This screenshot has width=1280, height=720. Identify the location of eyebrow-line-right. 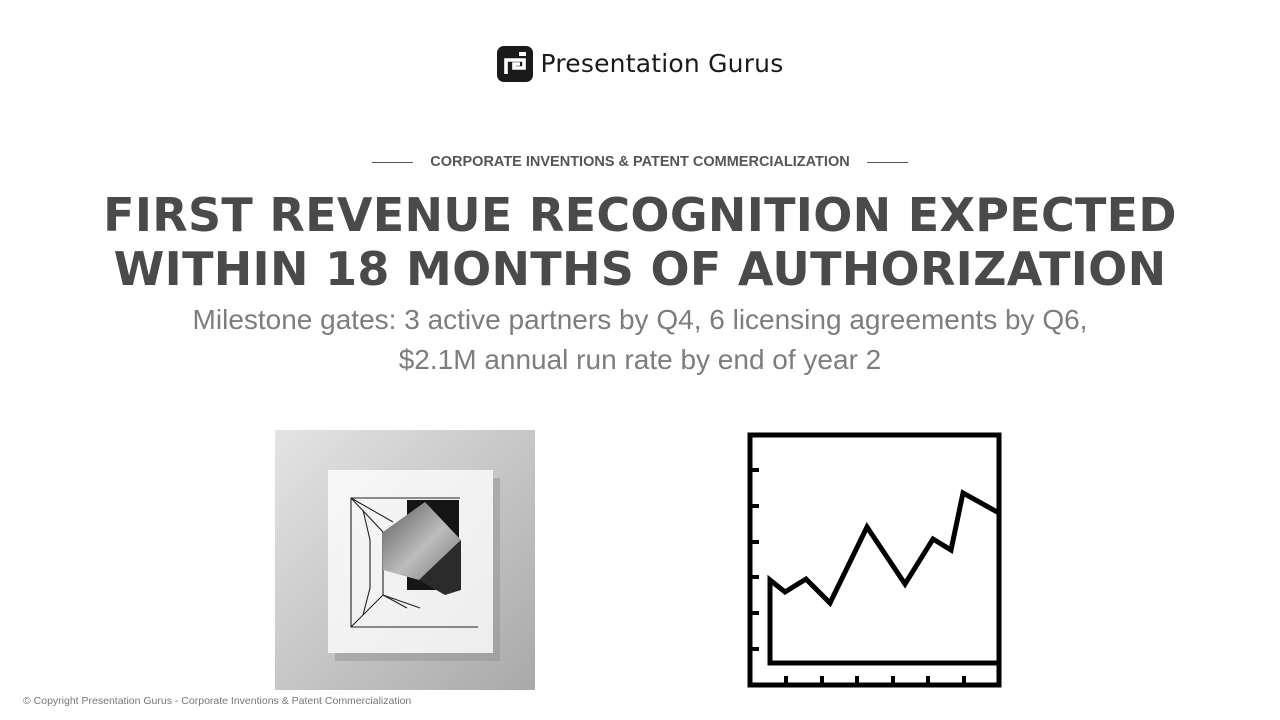
(887, 162).